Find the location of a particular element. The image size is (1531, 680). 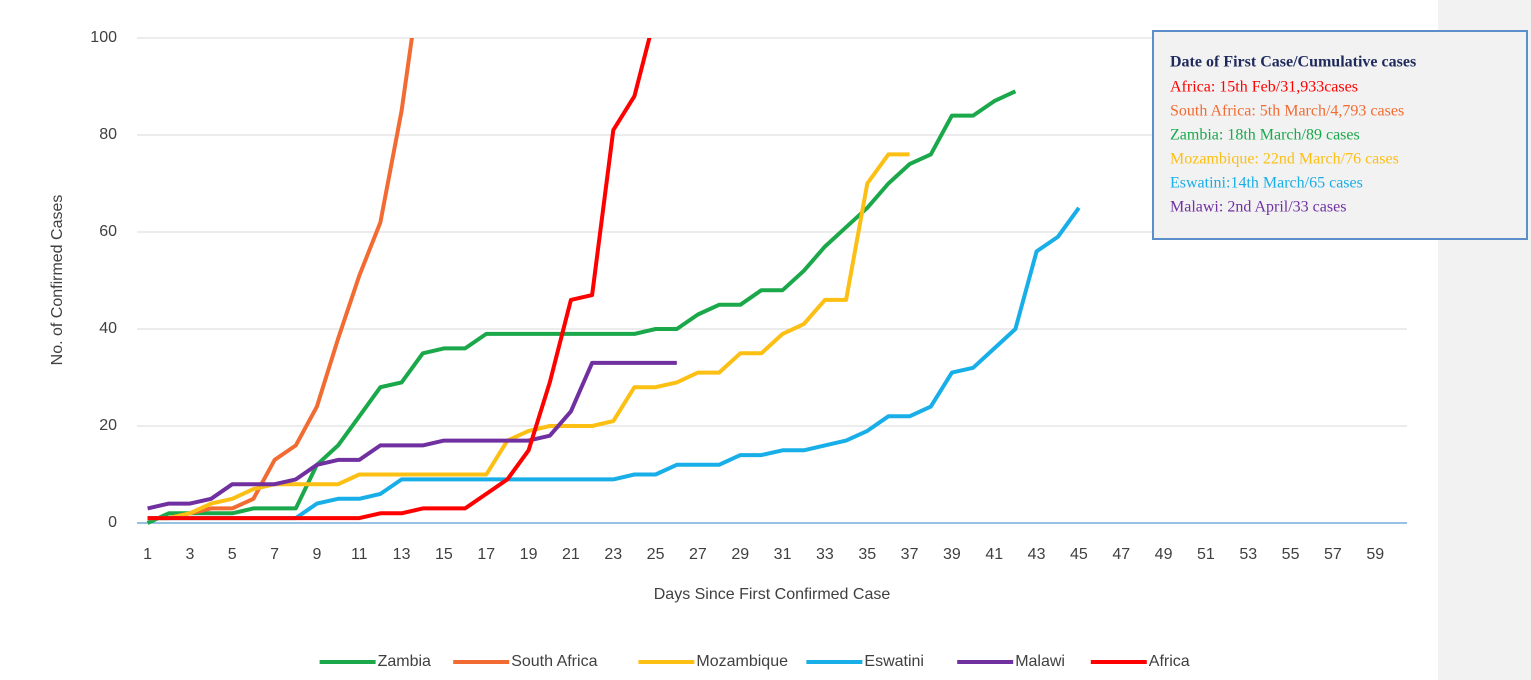

x-tick-label: 53 is located at coordinates (1248, 554).